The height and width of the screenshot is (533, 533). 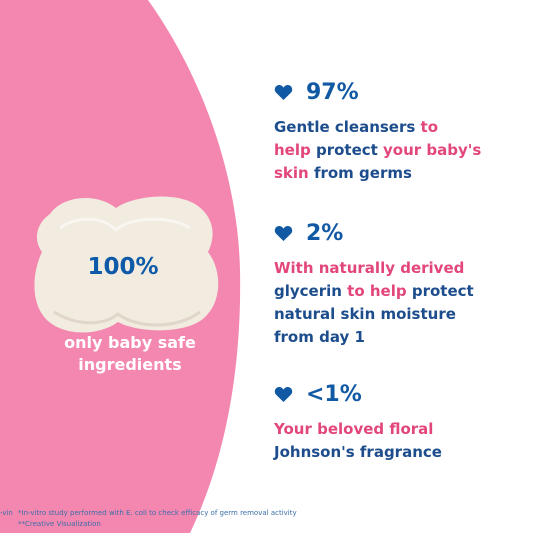 What do you see at coordinates (369, 268) in the screenshot?
I see `stat-text-segment: With naturally derived` at bounding box center [369, 268].